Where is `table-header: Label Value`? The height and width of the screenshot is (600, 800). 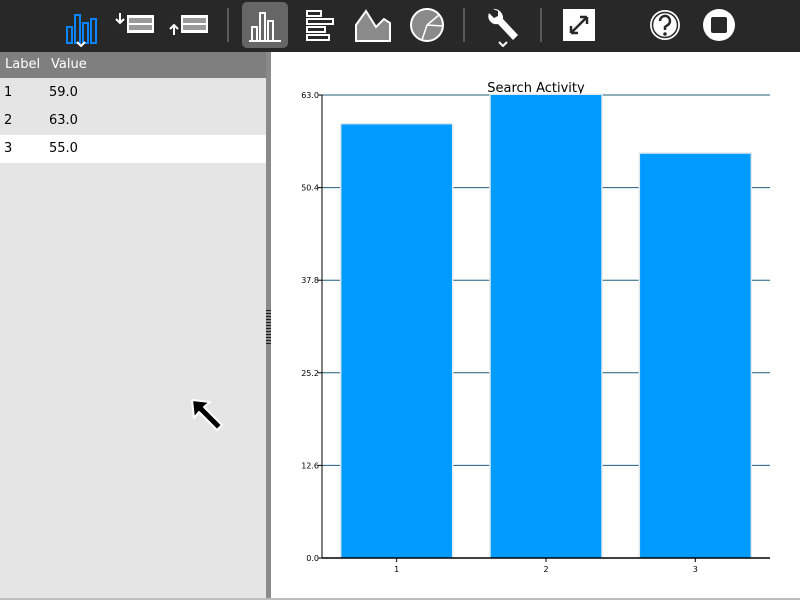 table-header: Label Value is located at coordinates (133, 65).